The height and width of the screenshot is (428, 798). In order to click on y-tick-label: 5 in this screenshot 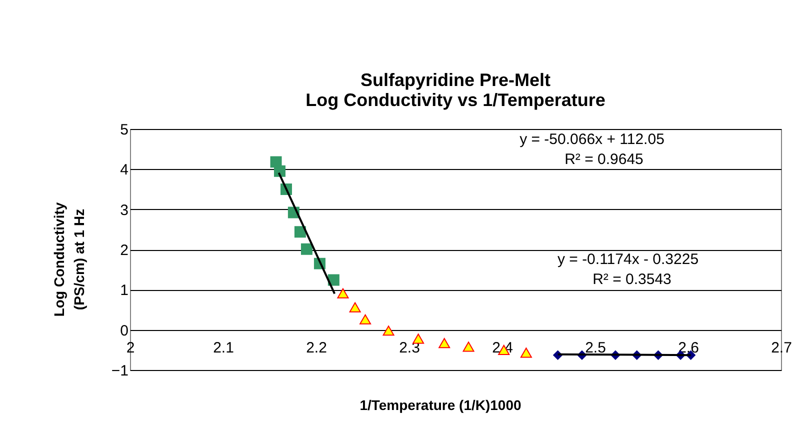, I will do `click(124, 130)`.